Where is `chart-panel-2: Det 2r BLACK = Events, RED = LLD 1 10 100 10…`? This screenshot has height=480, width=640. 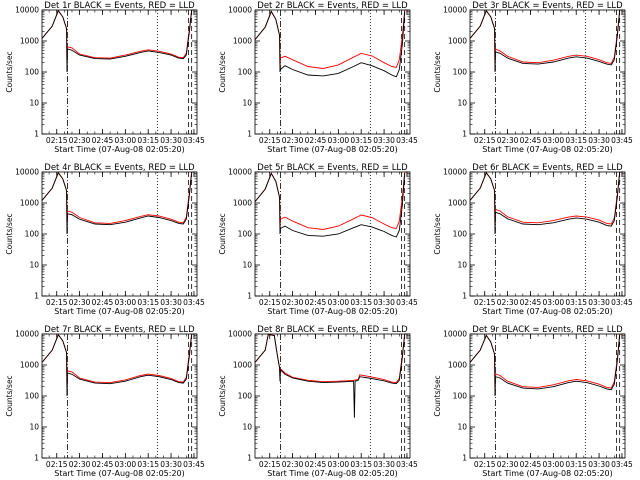
chart-panel-2: Det 2r BLACK = Events, RED = LLD 1 10 100 10… is located at coordinates (318, 77).